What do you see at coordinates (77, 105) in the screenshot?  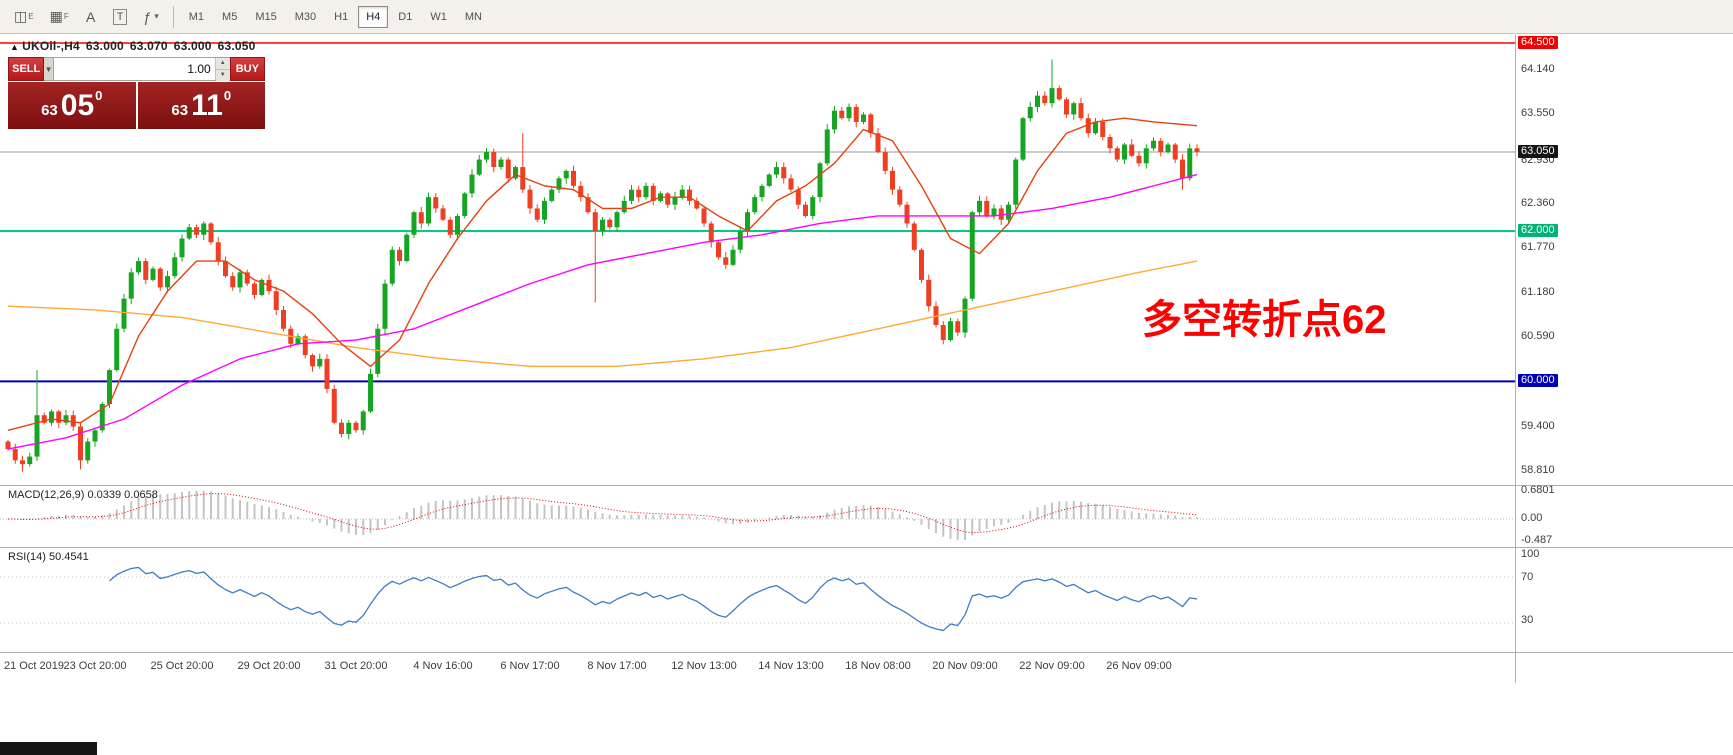 I see `bid-big-digits: 05` at bounding box center [77, 105].